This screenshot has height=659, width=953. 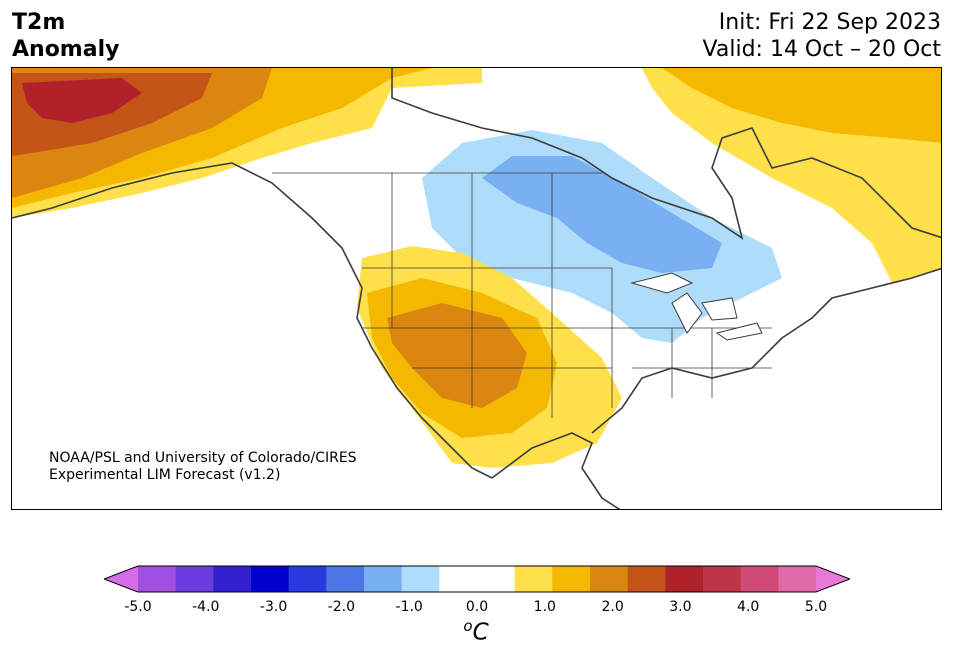 What do you see at coordinates (680, 607) in the screenshot?
I see `colorbar-tick-label: 3.0` at bounding box center [680, 607].